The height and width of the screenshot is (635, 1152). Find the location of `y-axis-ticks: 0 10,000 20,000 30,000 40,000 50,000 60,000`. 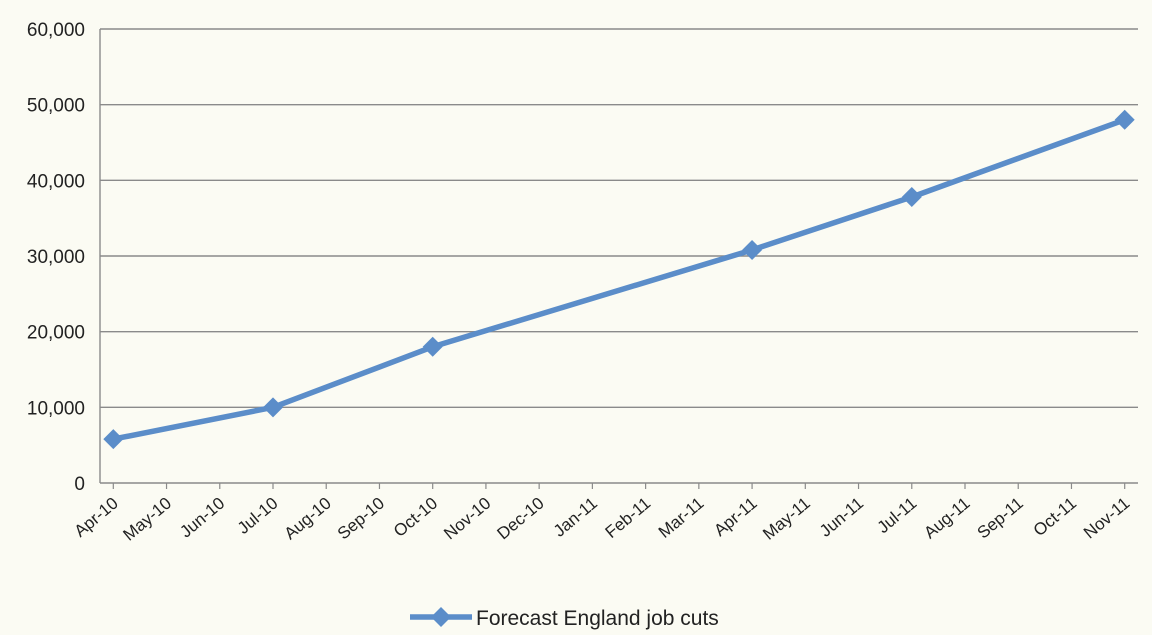

y-axis-ticks: 0 10,000 20,000 30,000 40,000 50,000 60,000 is located at coordinates (56, 257).